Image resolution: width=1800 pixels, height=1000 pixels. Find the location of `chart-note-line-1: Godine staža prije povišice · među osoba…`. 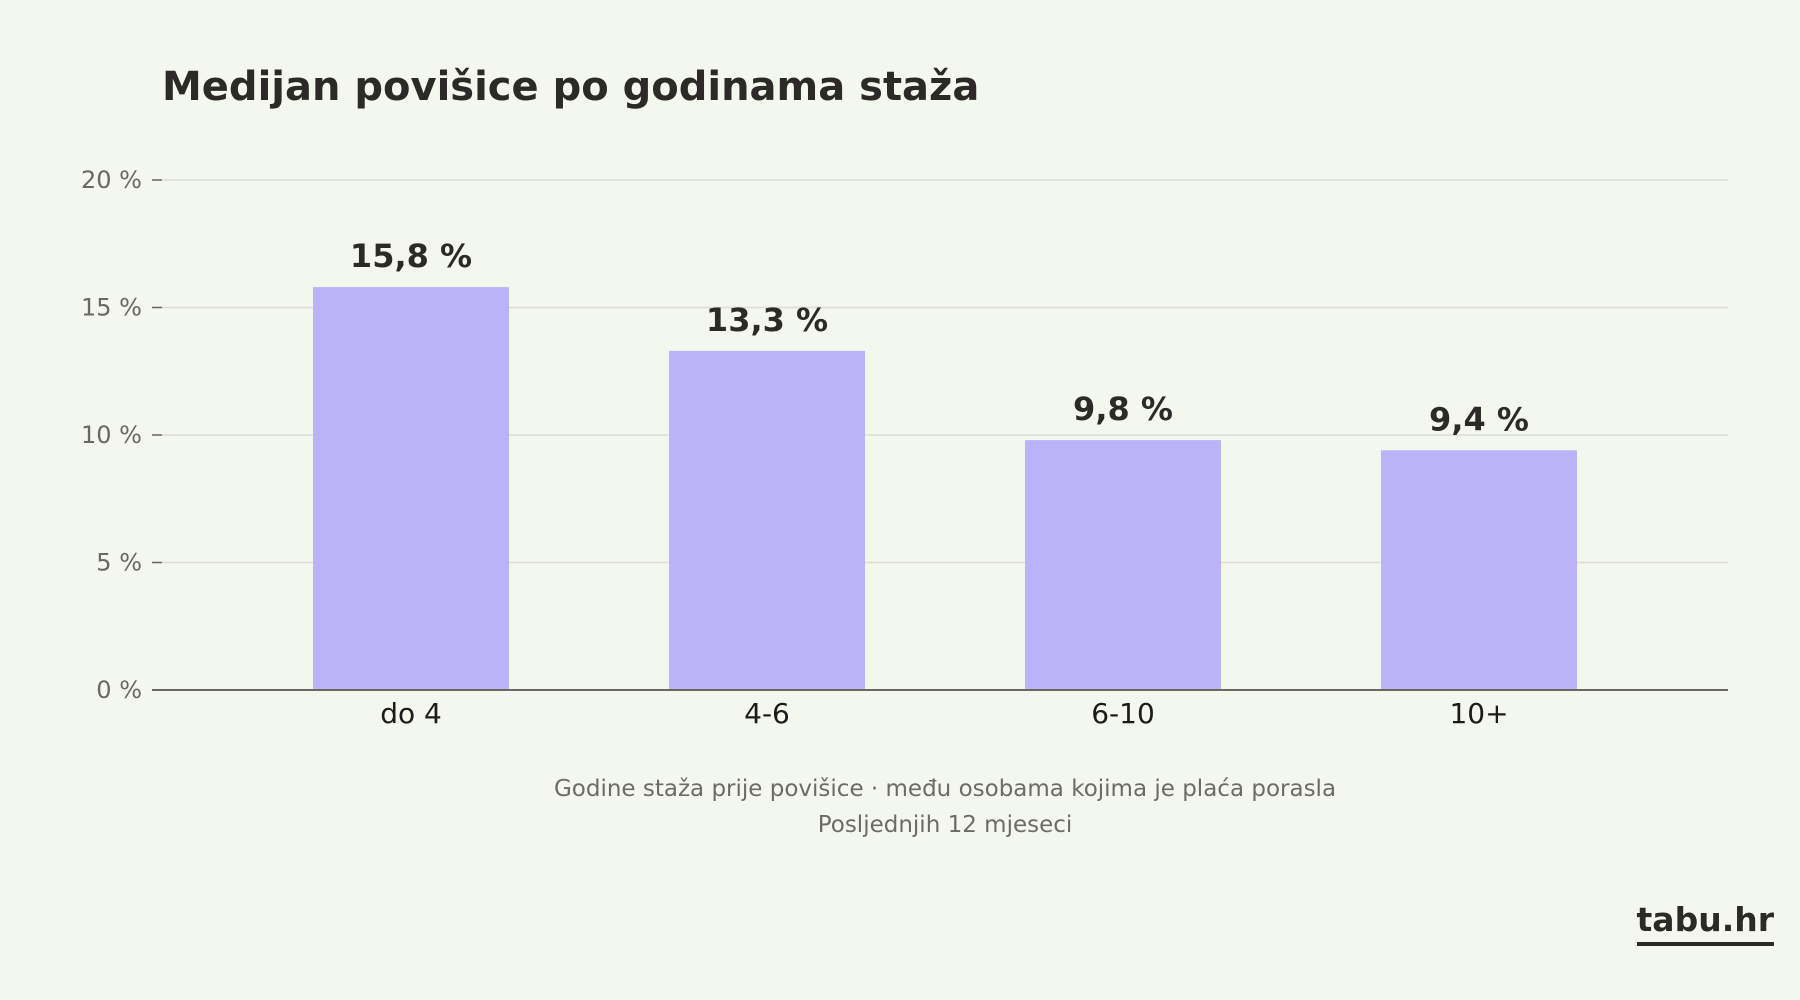

chart-note-line-1: Godine staža prije povišice · među osoba… is located at coordinates (945, 789).